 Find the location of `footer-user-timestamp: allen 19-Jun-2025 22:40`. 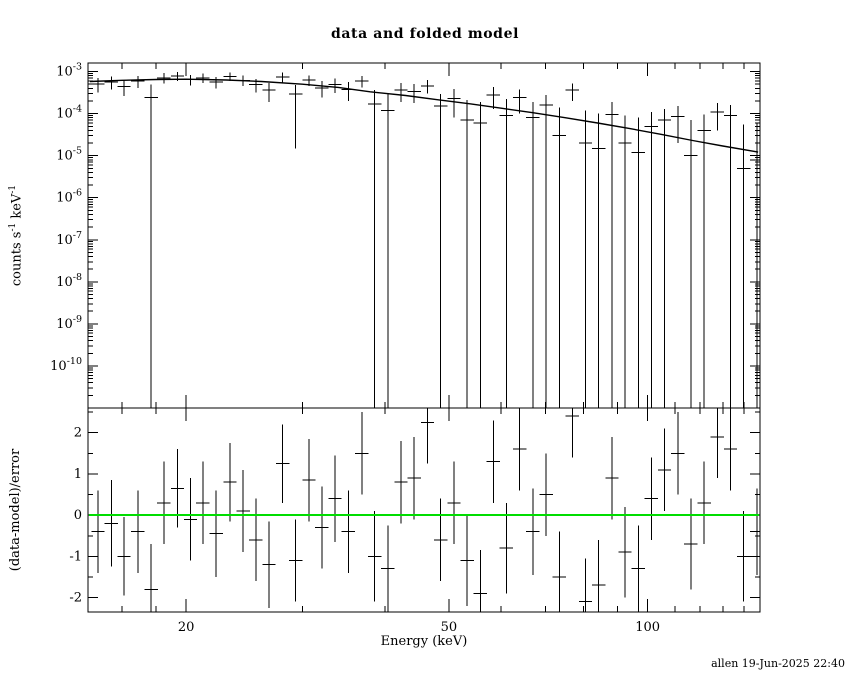

footer-user-timestamp: allen 19-Jun-2025 22:40 is located at coordinates (778, 663).